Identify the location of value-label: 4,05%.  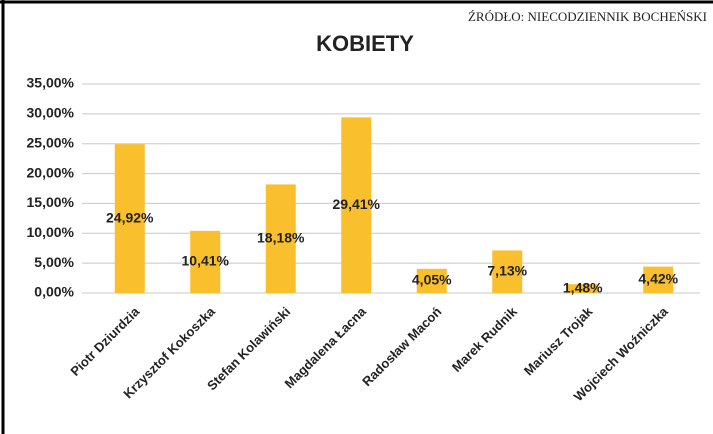
(432, 280).